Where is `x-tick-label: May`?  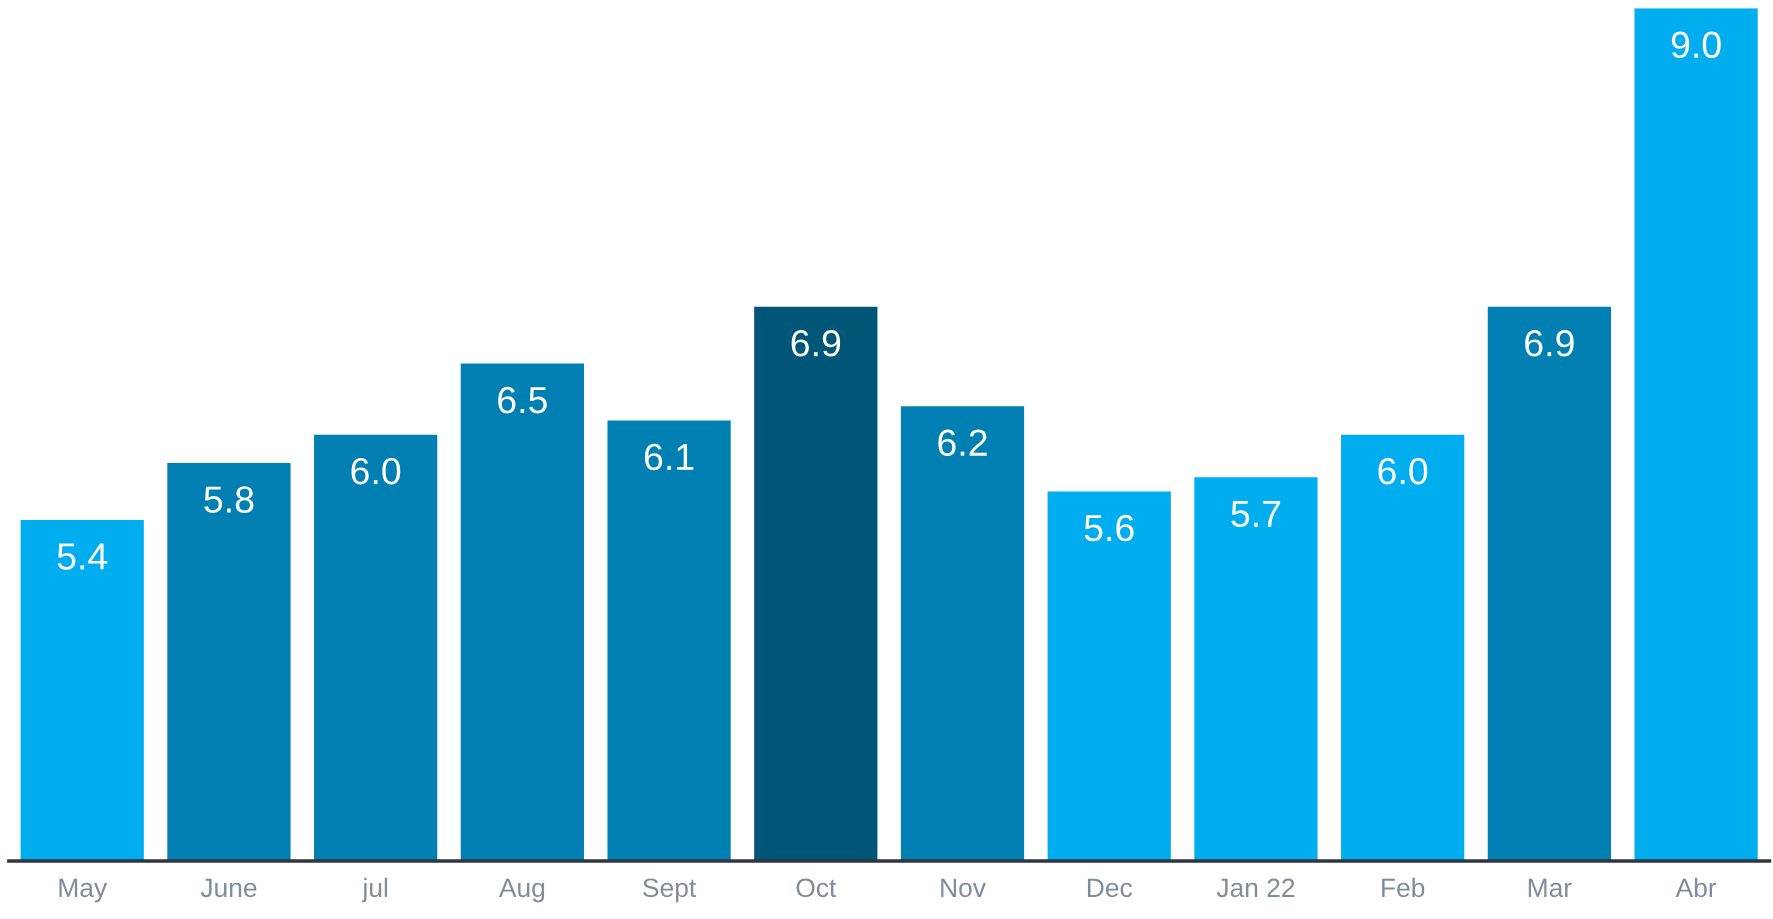
x-tick-label: May is located at coordinates (83, 890).